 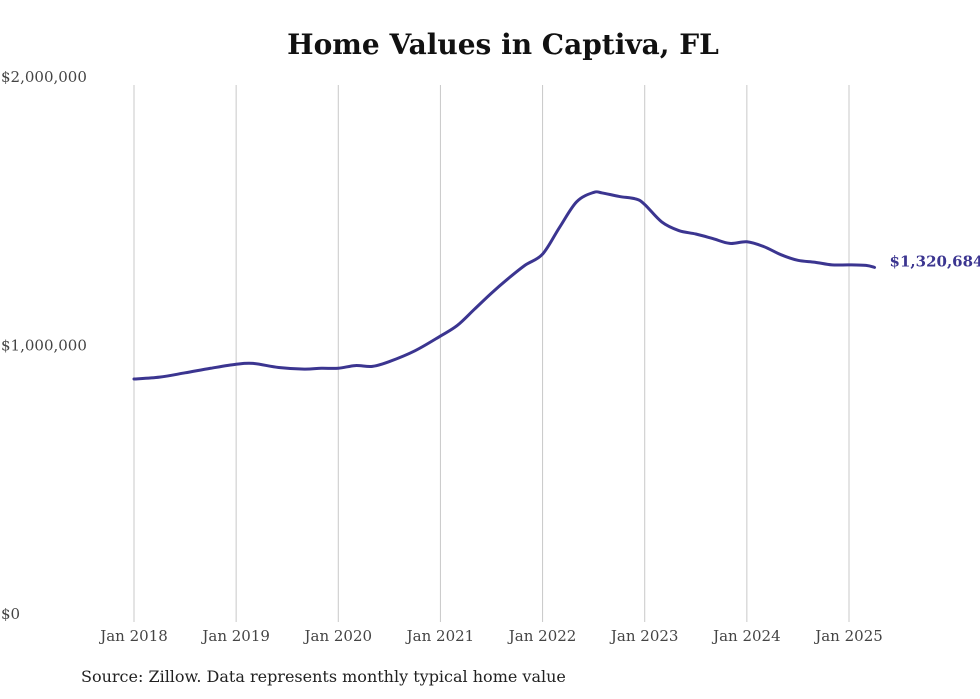 I want to click on x-tick-label: Jan 2023, so click(x=644, y=636).